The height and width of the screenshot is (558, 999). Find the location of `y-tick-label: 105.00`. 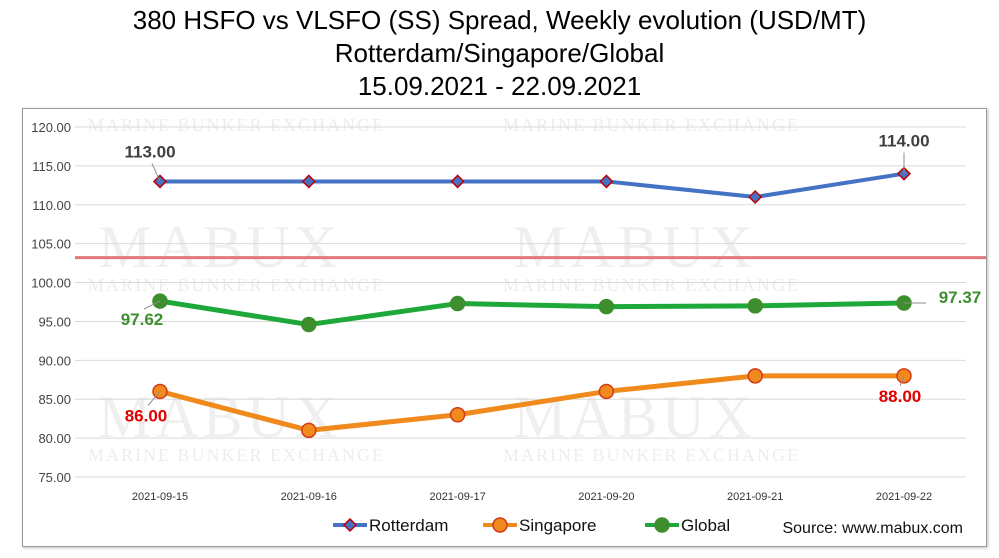

y-tick-label: 105.00 is located at coordinates (51, 244).